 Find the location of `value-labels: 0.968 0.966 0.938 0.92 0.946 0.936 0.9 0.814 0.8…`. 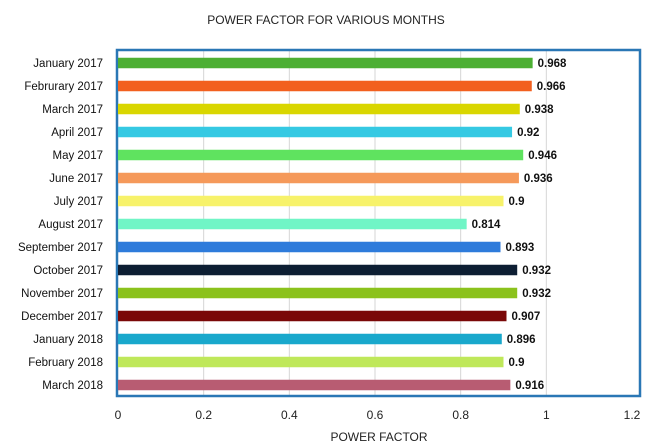

value-labels: 0.968 0.966 0.938 0.92 0.946 0.936 0.9 0.814 0.8… is located at coordinates (519, 225).